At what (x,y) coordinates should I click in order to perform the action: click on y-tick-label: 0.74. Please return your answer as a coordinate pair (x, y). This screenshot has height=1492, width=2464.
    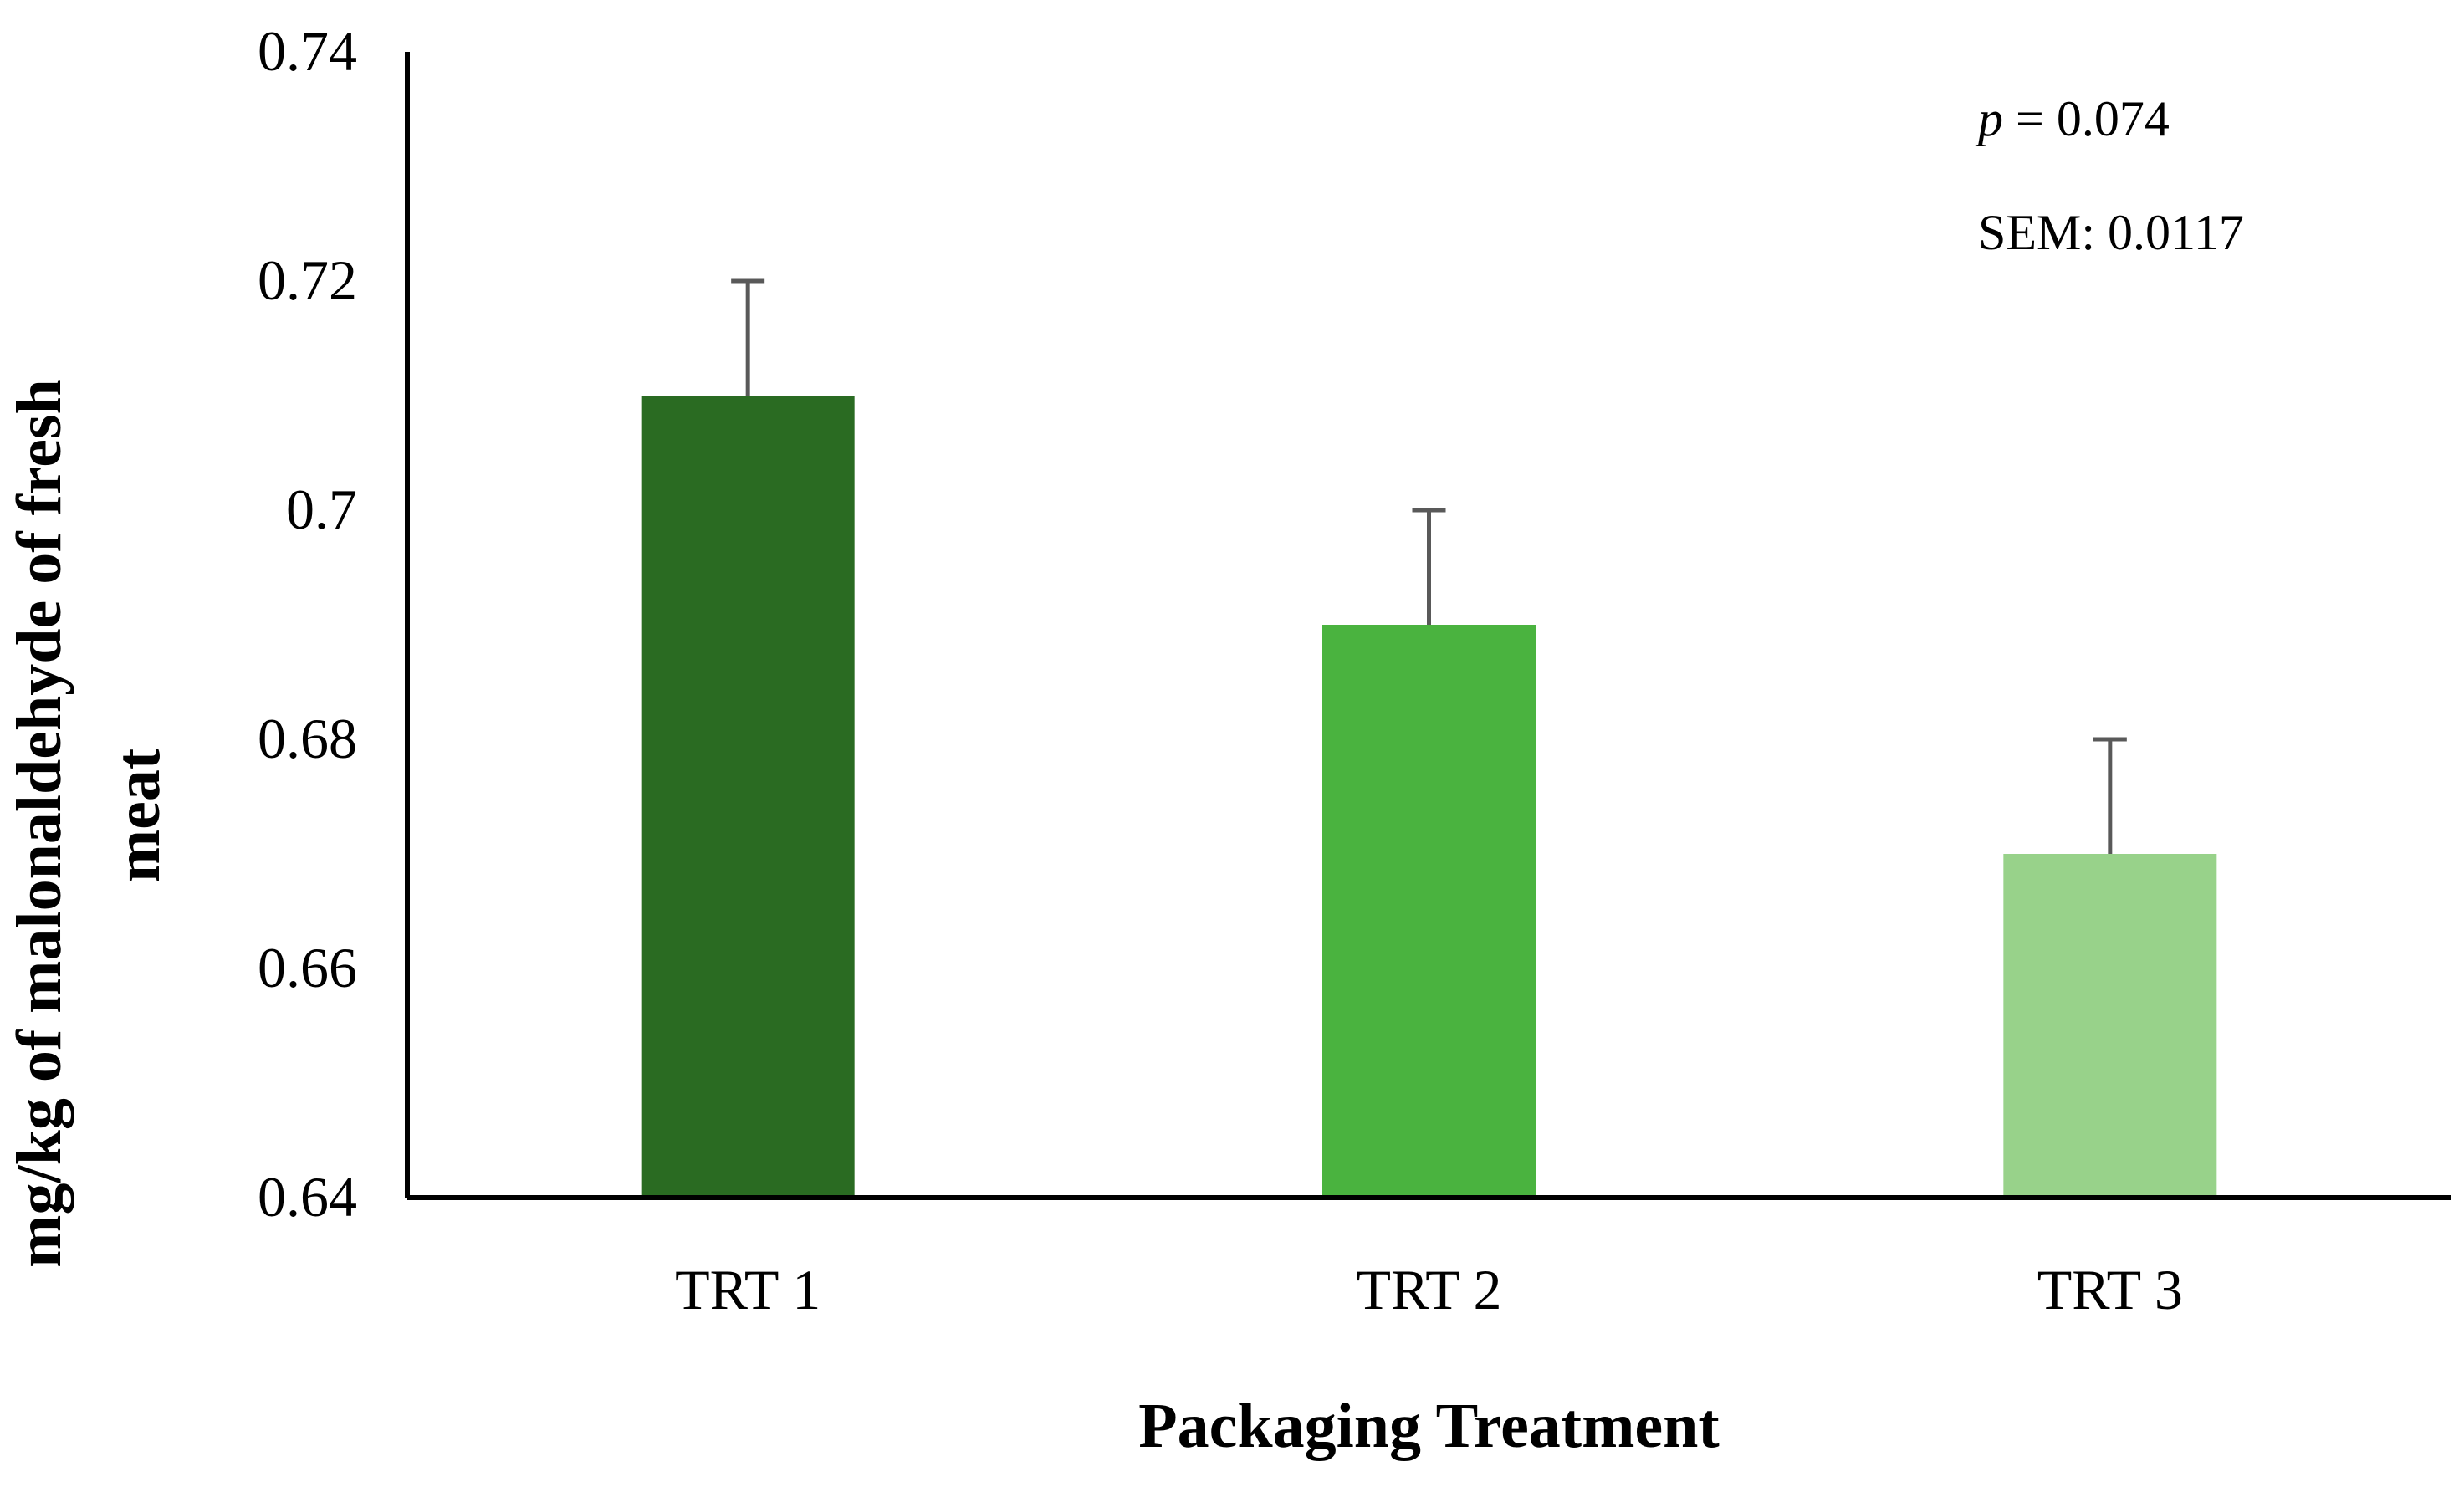
    Looking at the image, I should click on (308, 51).